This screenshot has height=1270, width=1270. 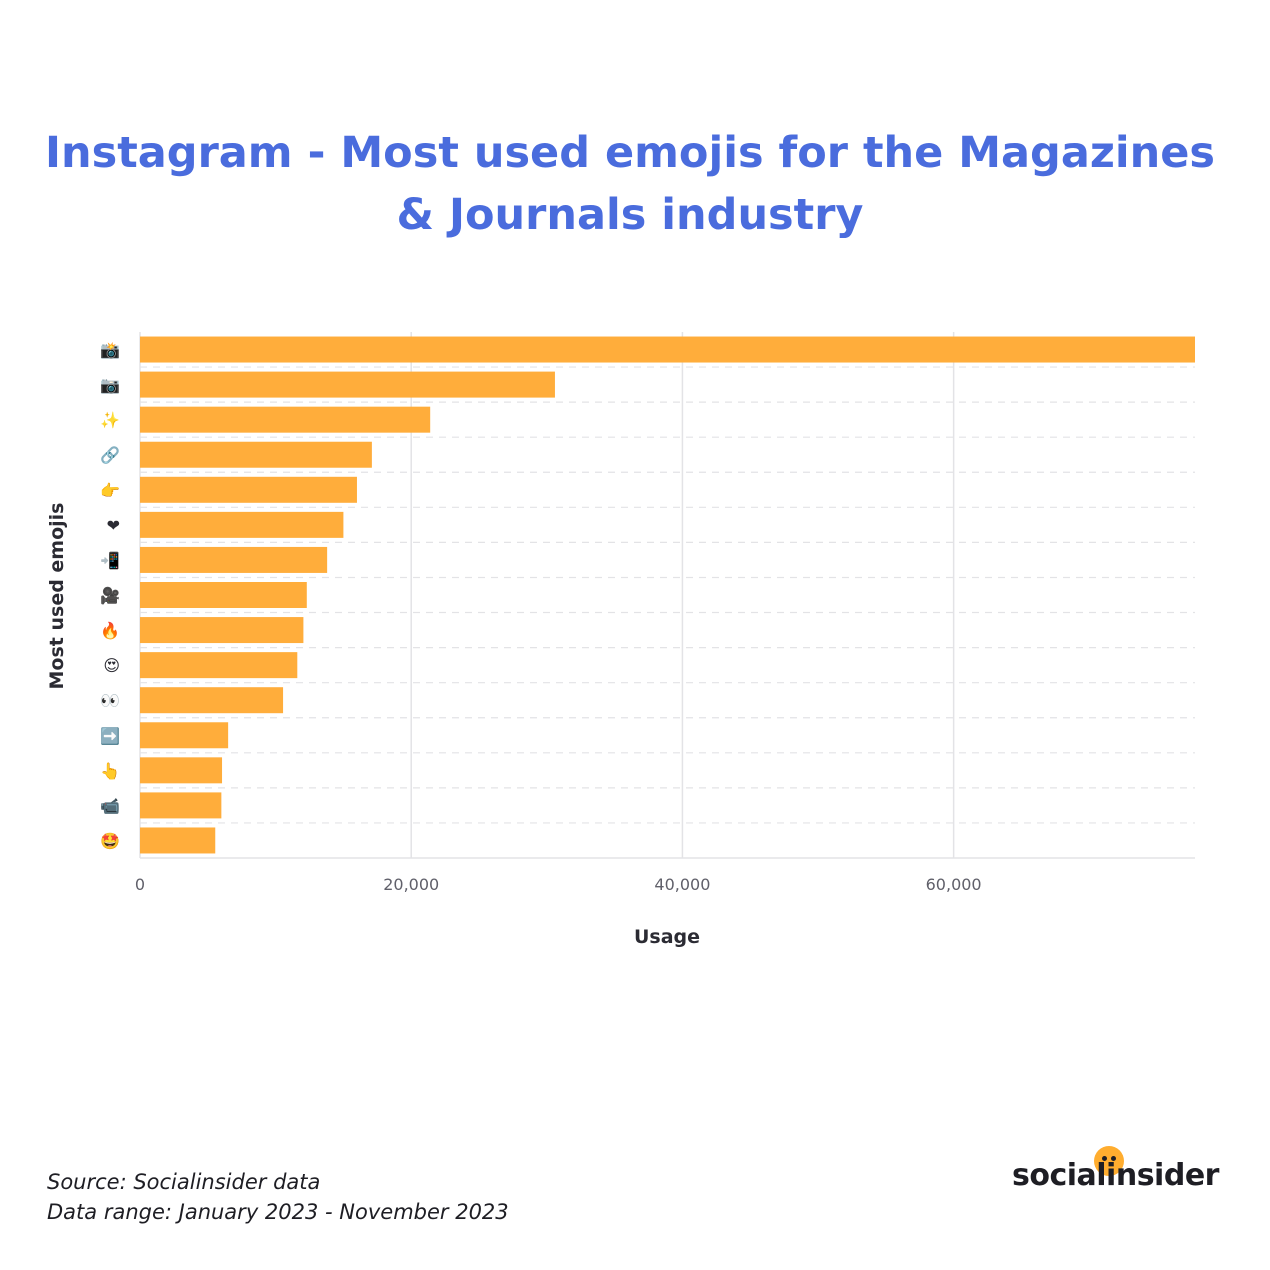 I want to click on category-label: 📸, so click(x=110, y=350).